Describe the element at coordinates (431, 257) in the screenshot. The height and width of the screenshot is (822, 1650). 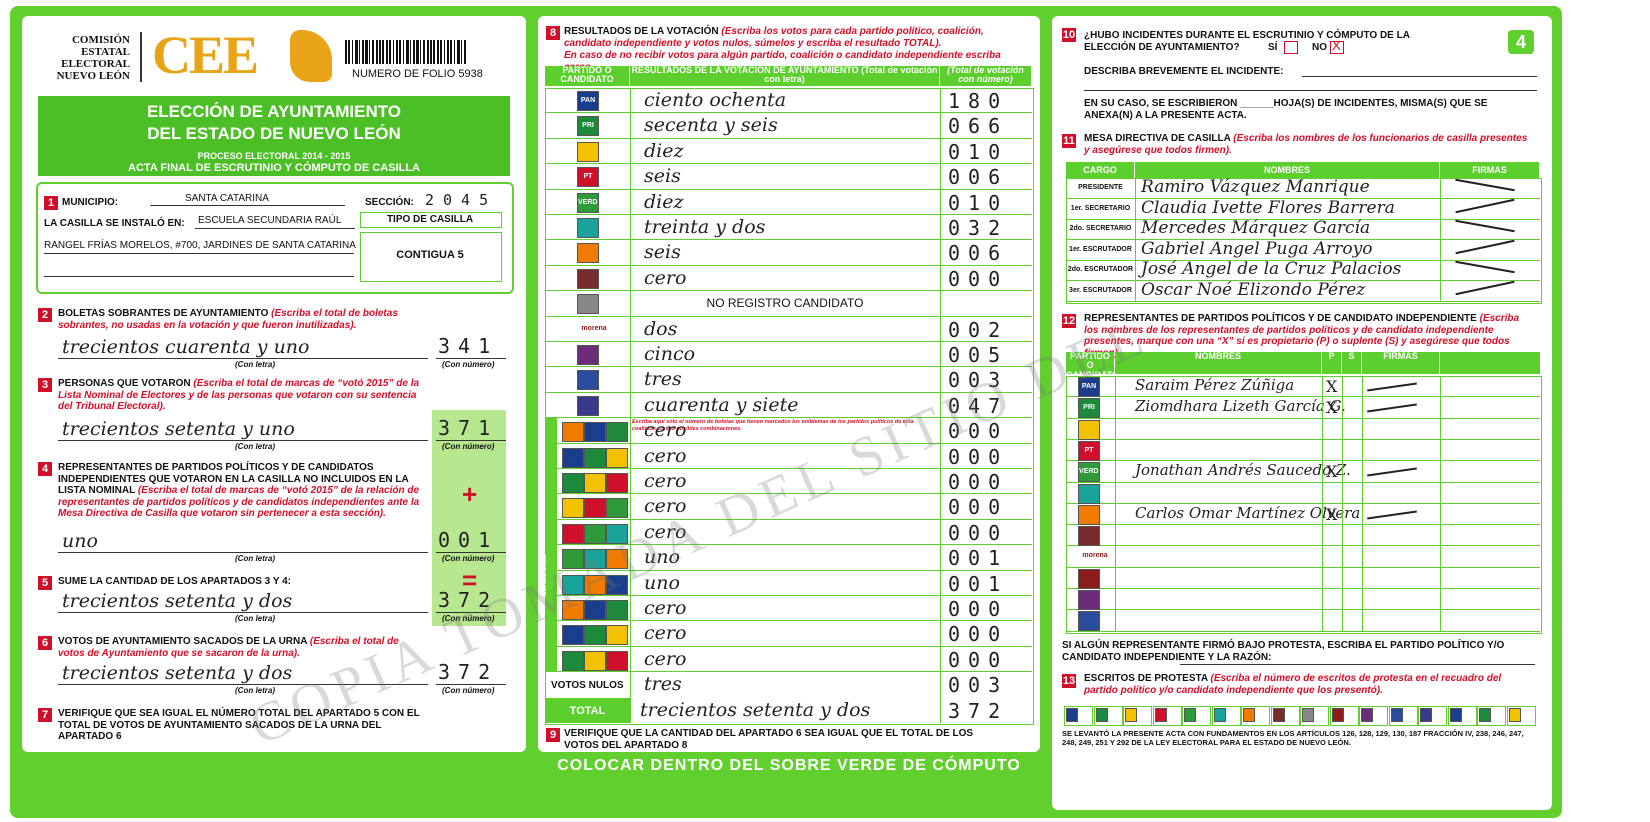
I see `tipo-value-box` at that location.